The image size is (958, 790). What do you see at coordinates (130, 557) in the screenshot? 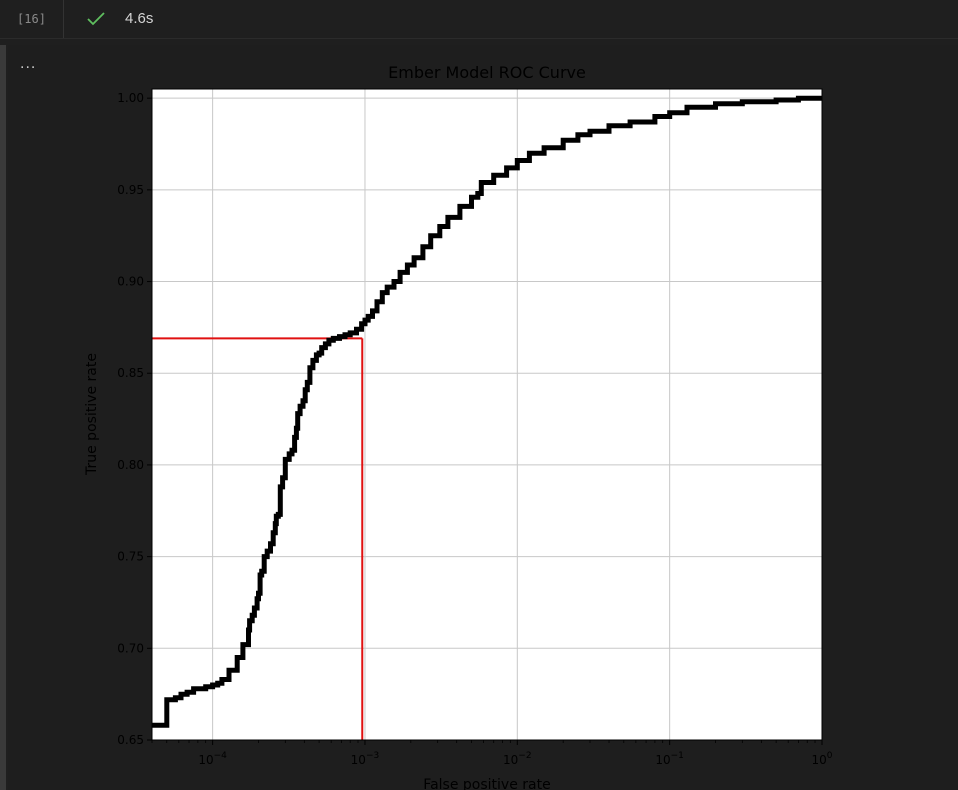
I see `y-tick-label: 0.75` at bounding box center [130, 557].